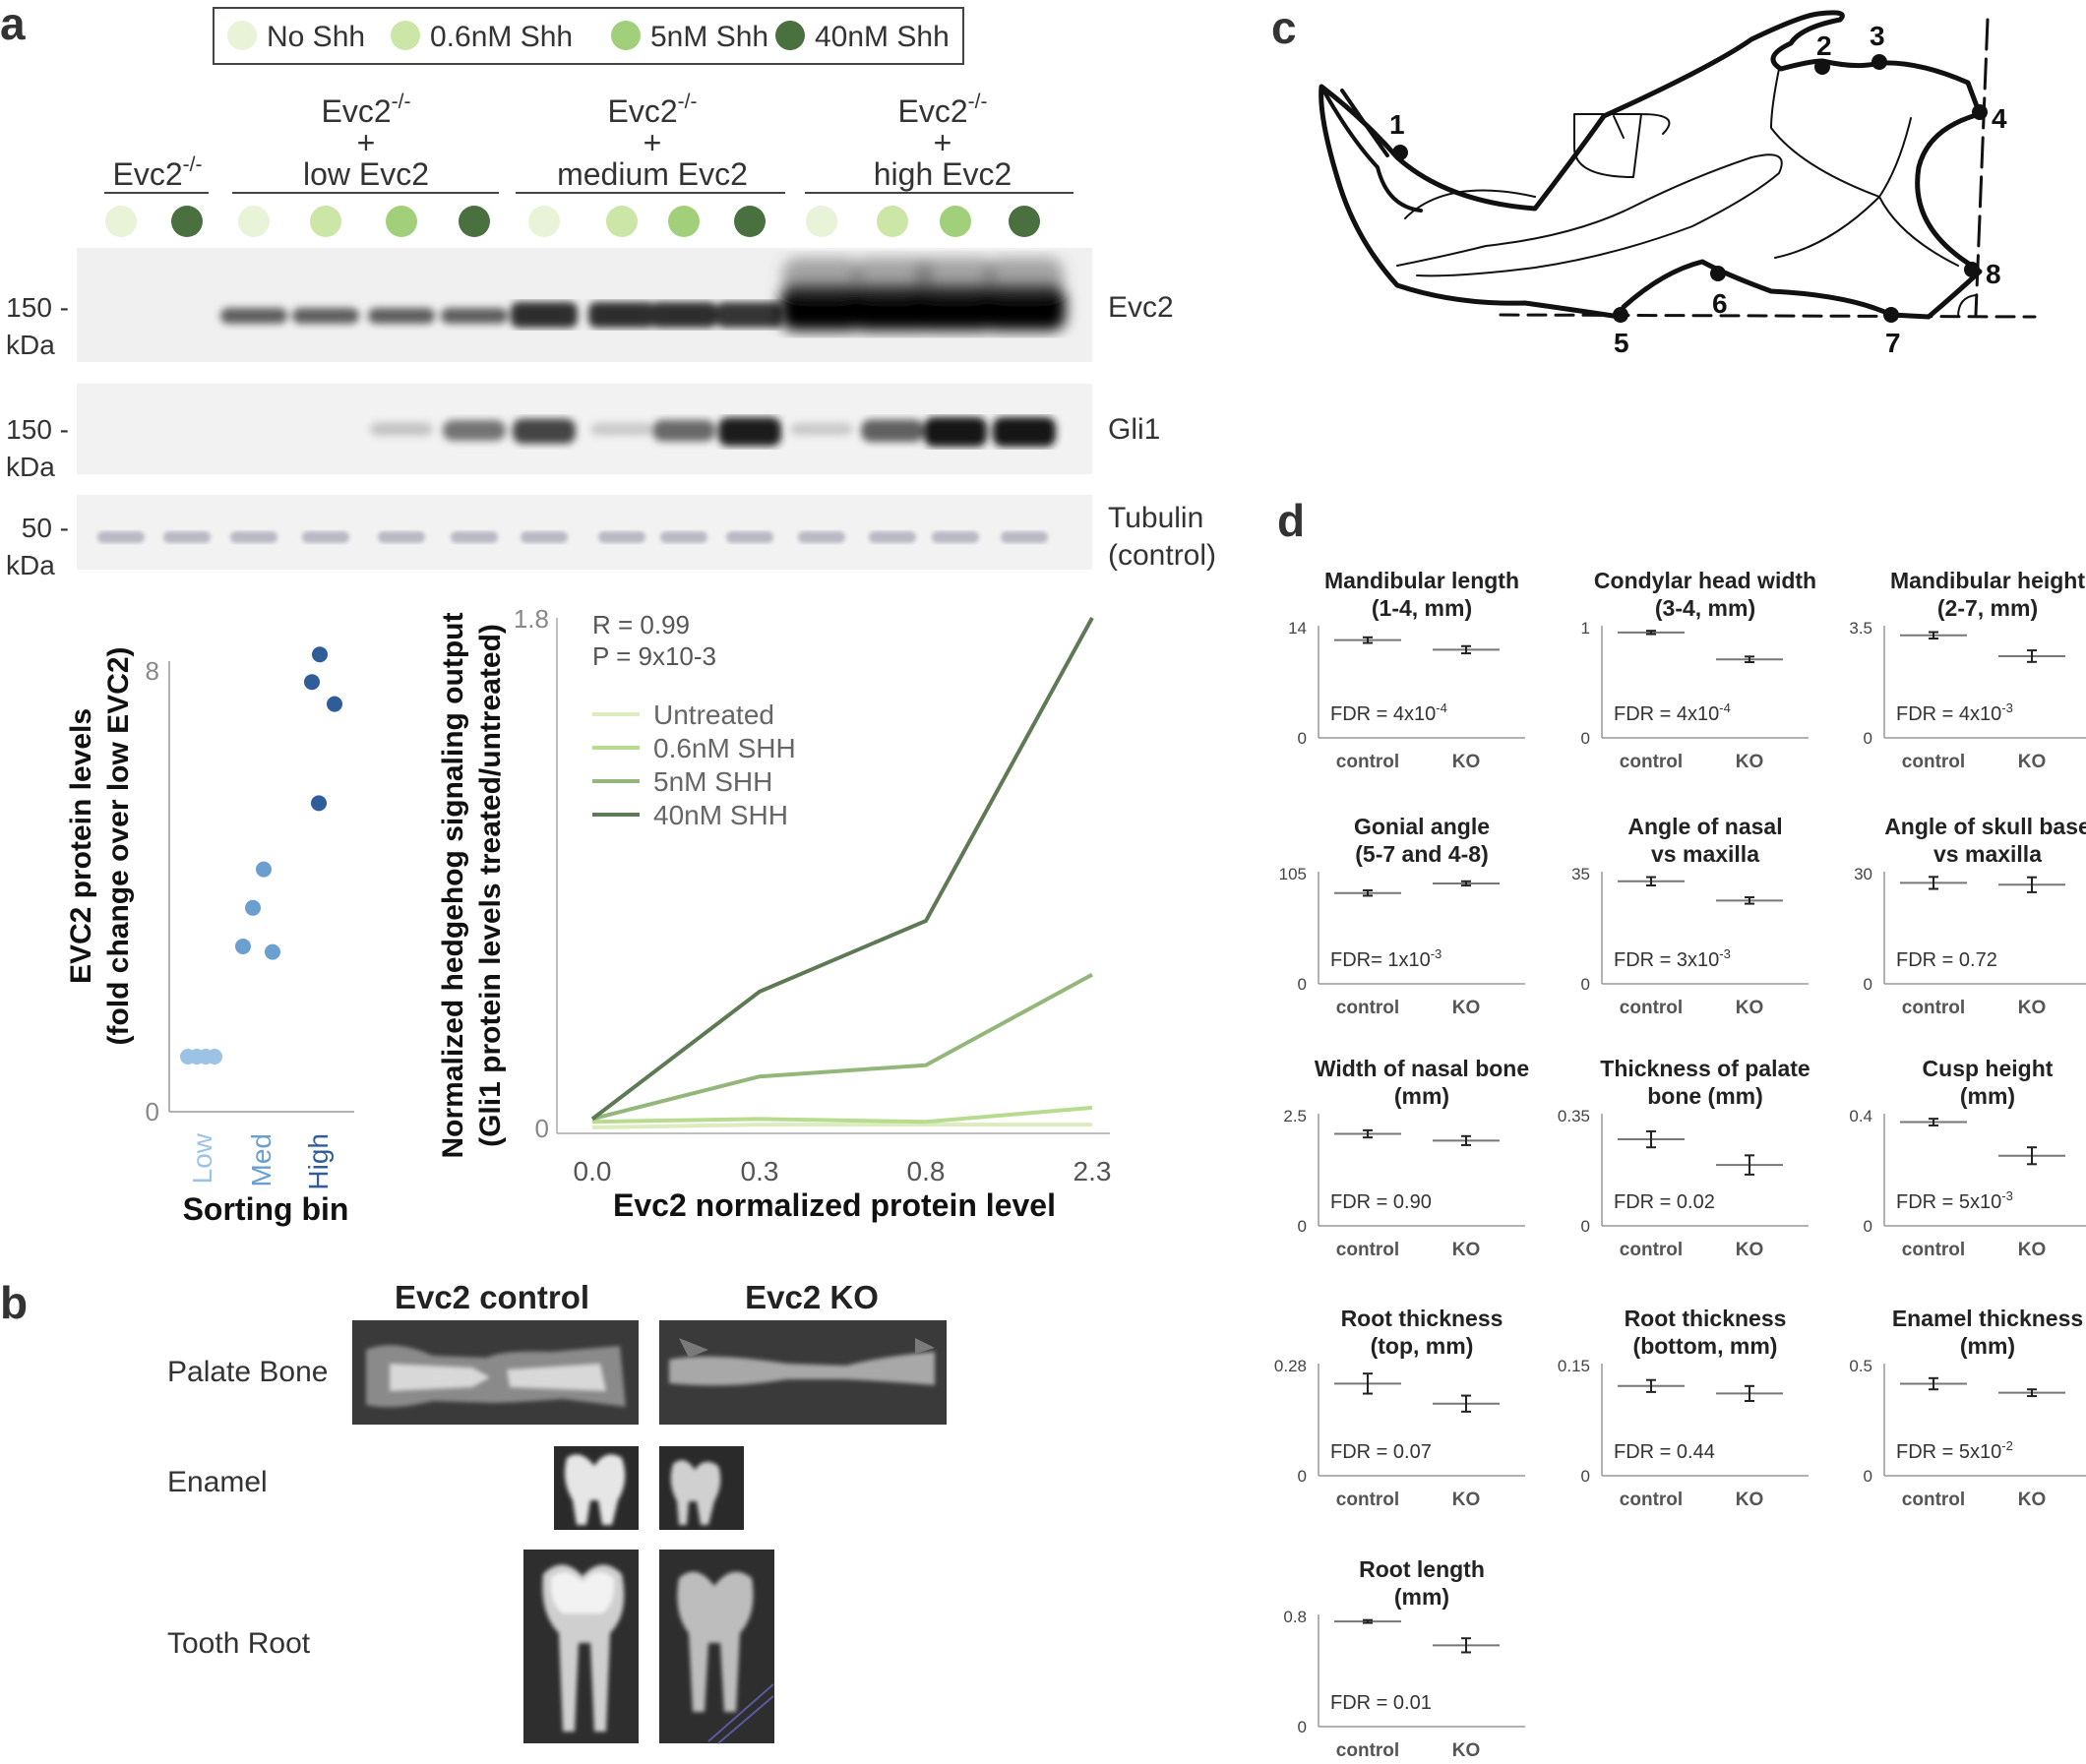  I want to click on x-category-label: Med, so click(261, 1159).